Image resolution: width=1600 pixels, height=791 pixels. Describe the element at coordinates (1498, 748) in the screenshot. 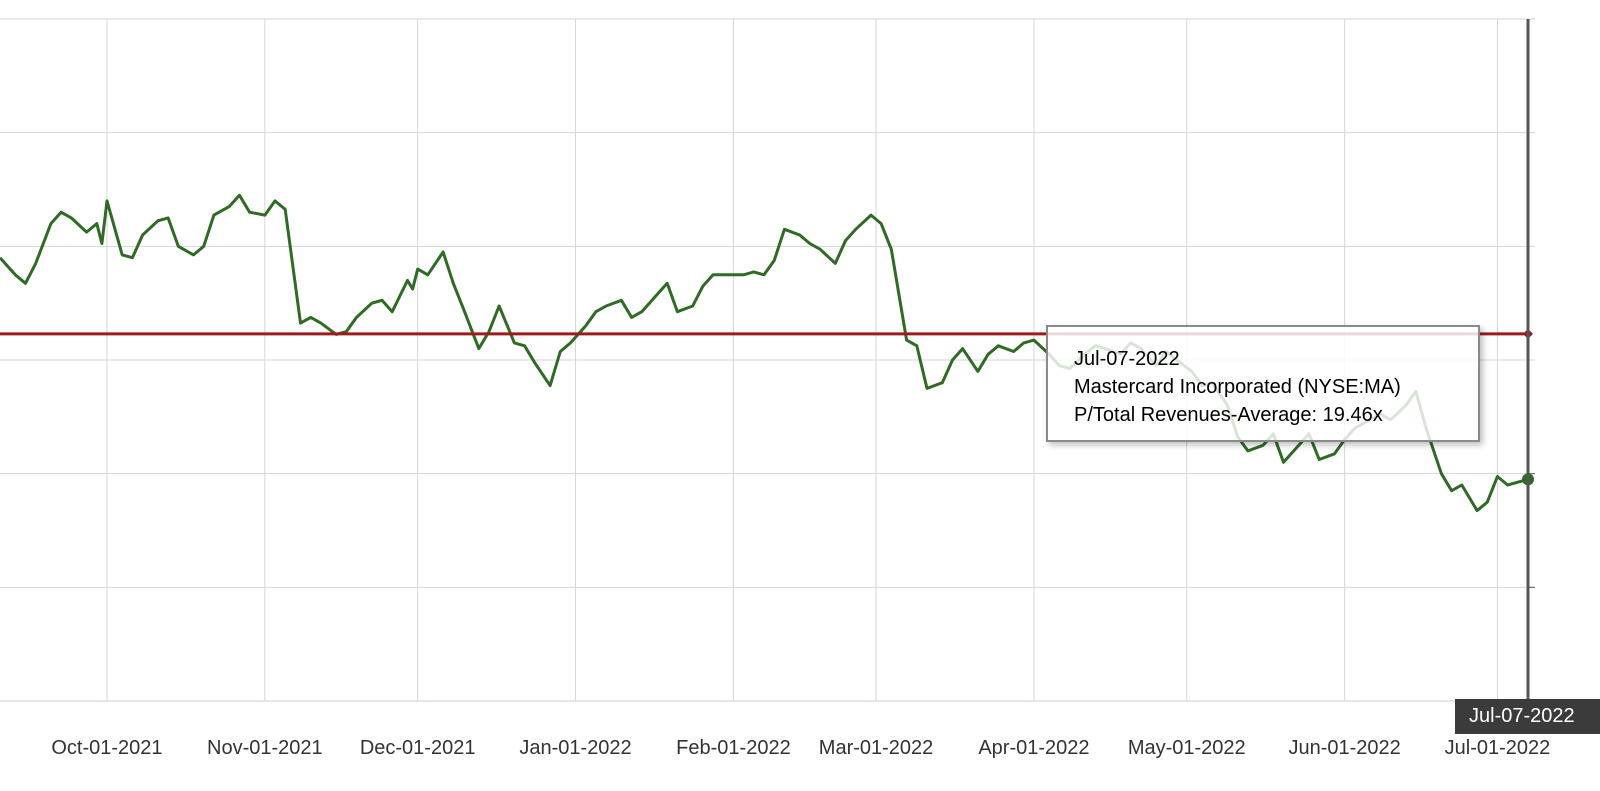

I see `x-tick-label: Jul-01-2022` at that location.